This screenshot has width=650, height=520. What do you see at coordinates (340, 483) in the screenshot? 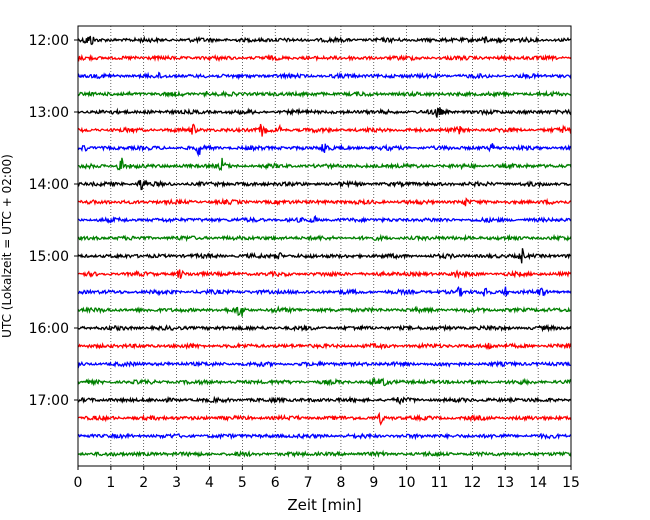
I see `x-tick-label: 8` at bounding box center [340, 483].